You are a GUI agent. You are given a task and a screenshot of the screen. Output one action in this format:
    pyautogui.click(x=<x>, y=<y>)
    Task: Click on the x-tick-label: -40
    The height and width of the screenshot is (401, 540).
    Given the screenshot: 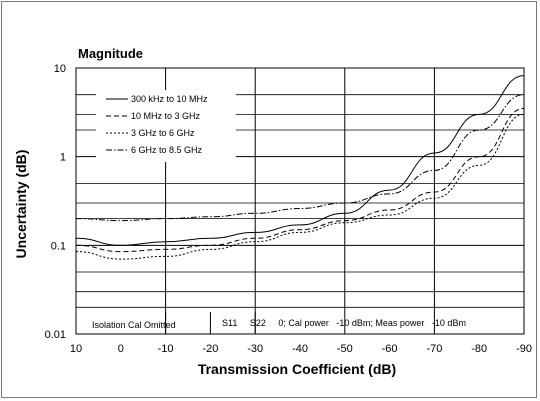 What is the action you would take?
    pyautogui.click(x=300, y=349)
    